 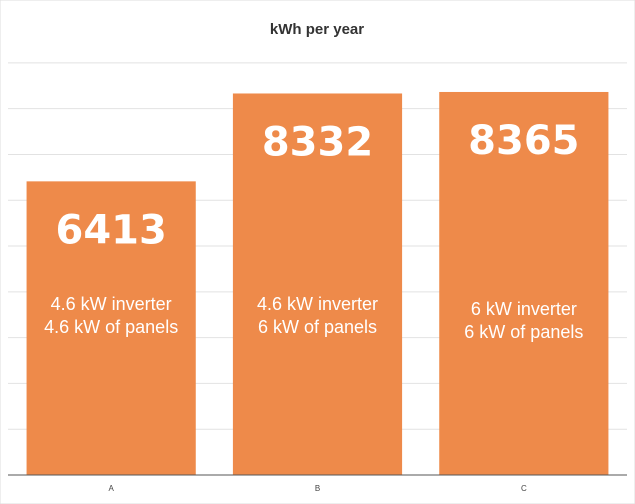 What do you see at coordinates (524, 488) in the screenshot?
I see `x-tick-label-c: C` at bounding box center [524, 488].